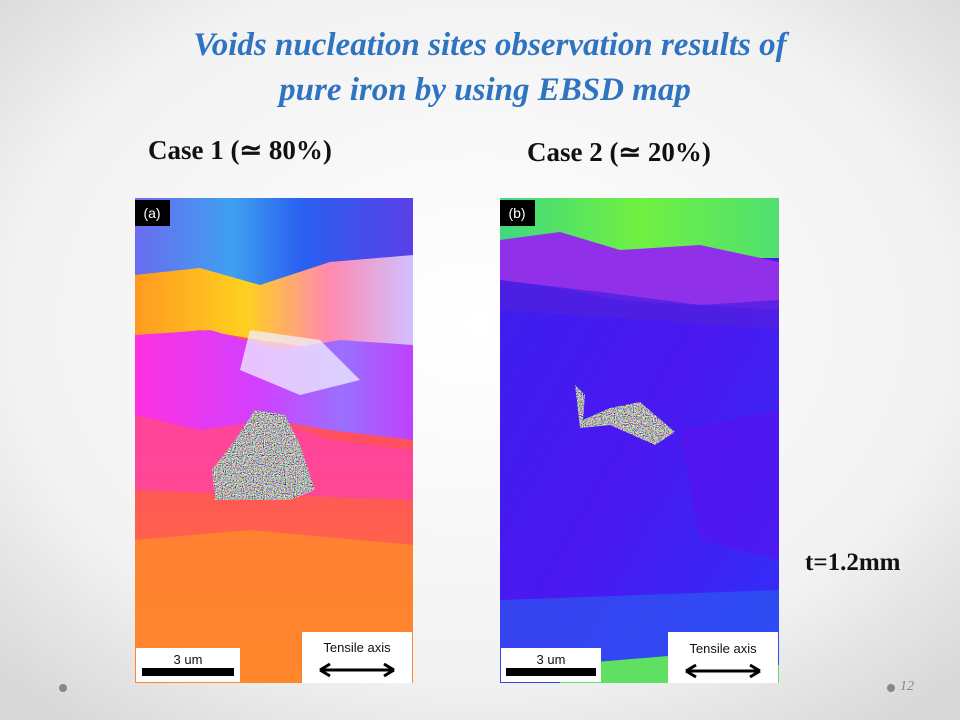  What do you see at coordinates (619, 152) in the screenshot?
I see `case-label: Case 2 (≃ 20%)` at bounding box center [619, 152].